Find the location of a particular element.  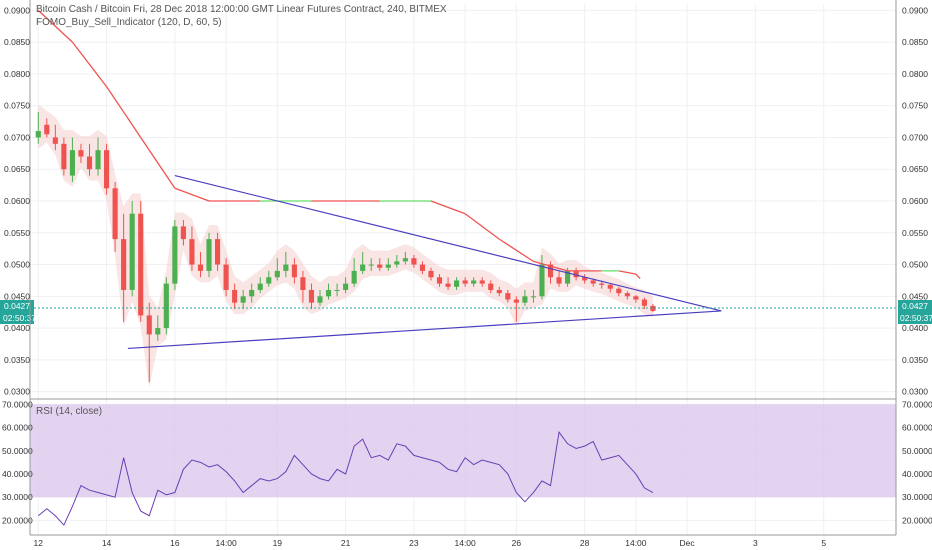

price-tick-right: 0.0750 is located at coordinates (915, 106).